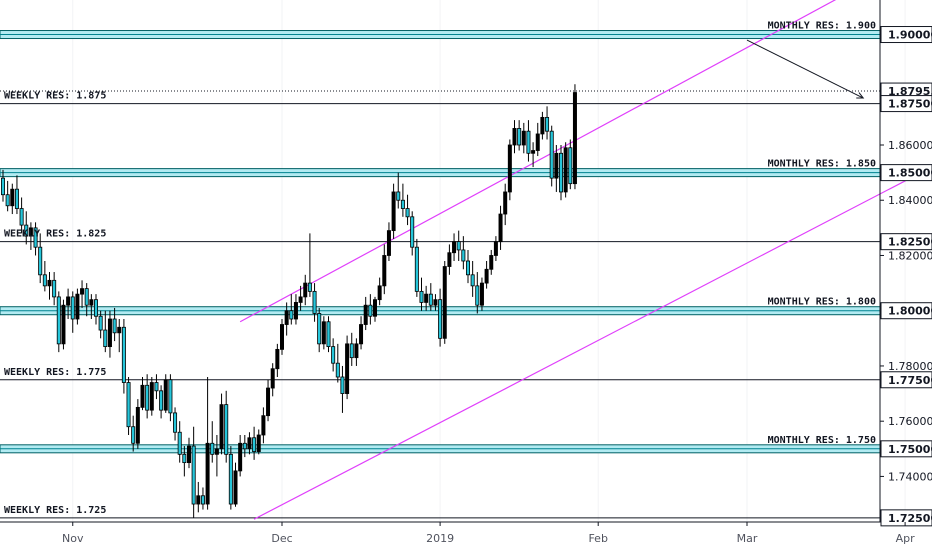 The width and height of the screenshot is (932, 550). I want to click on weekly-resistance-label: WEEKLY RES: 1.775, so click(55, 372).